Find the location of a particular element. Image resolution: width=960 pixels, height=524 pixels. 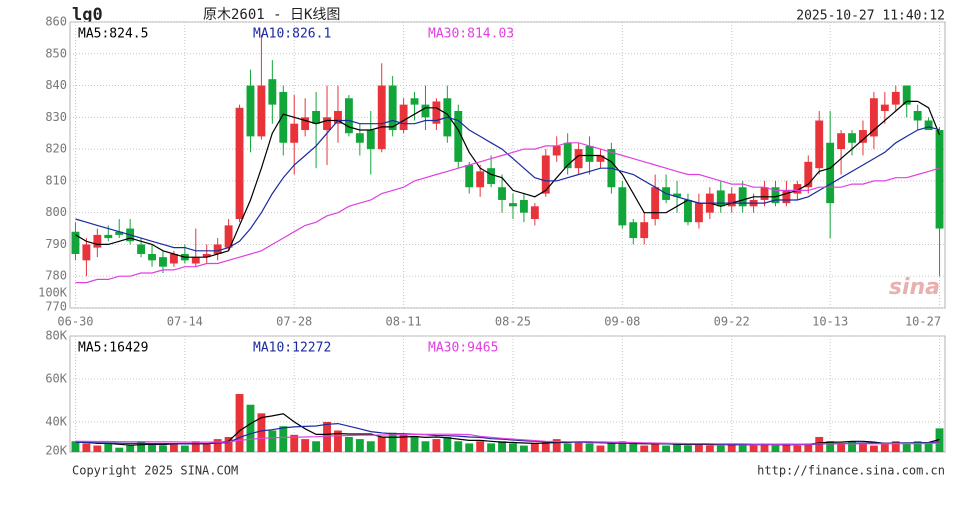

y-tick-label: 840 is located at coordinates (56, 85).